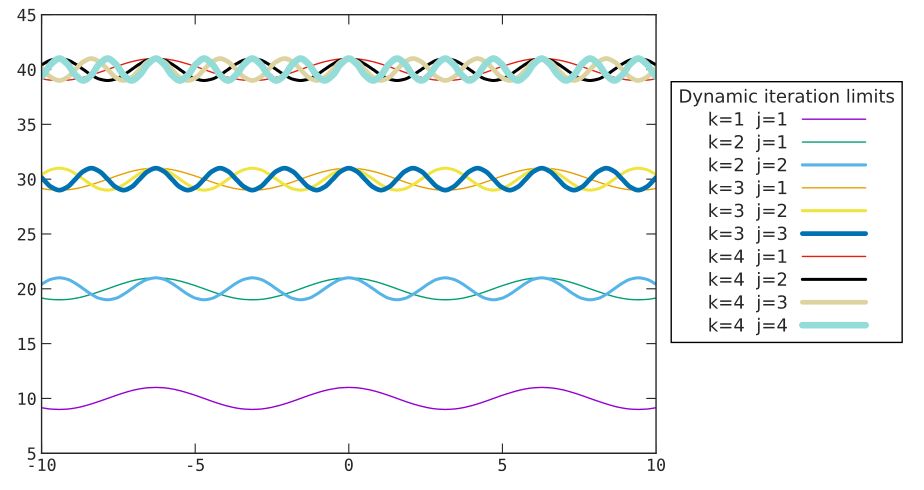 The image size is (924, 490). What do you see at coordinates (27, 289) in the screenshot?
I see `y-tick-label: 20` at bounding box center [27, 289].